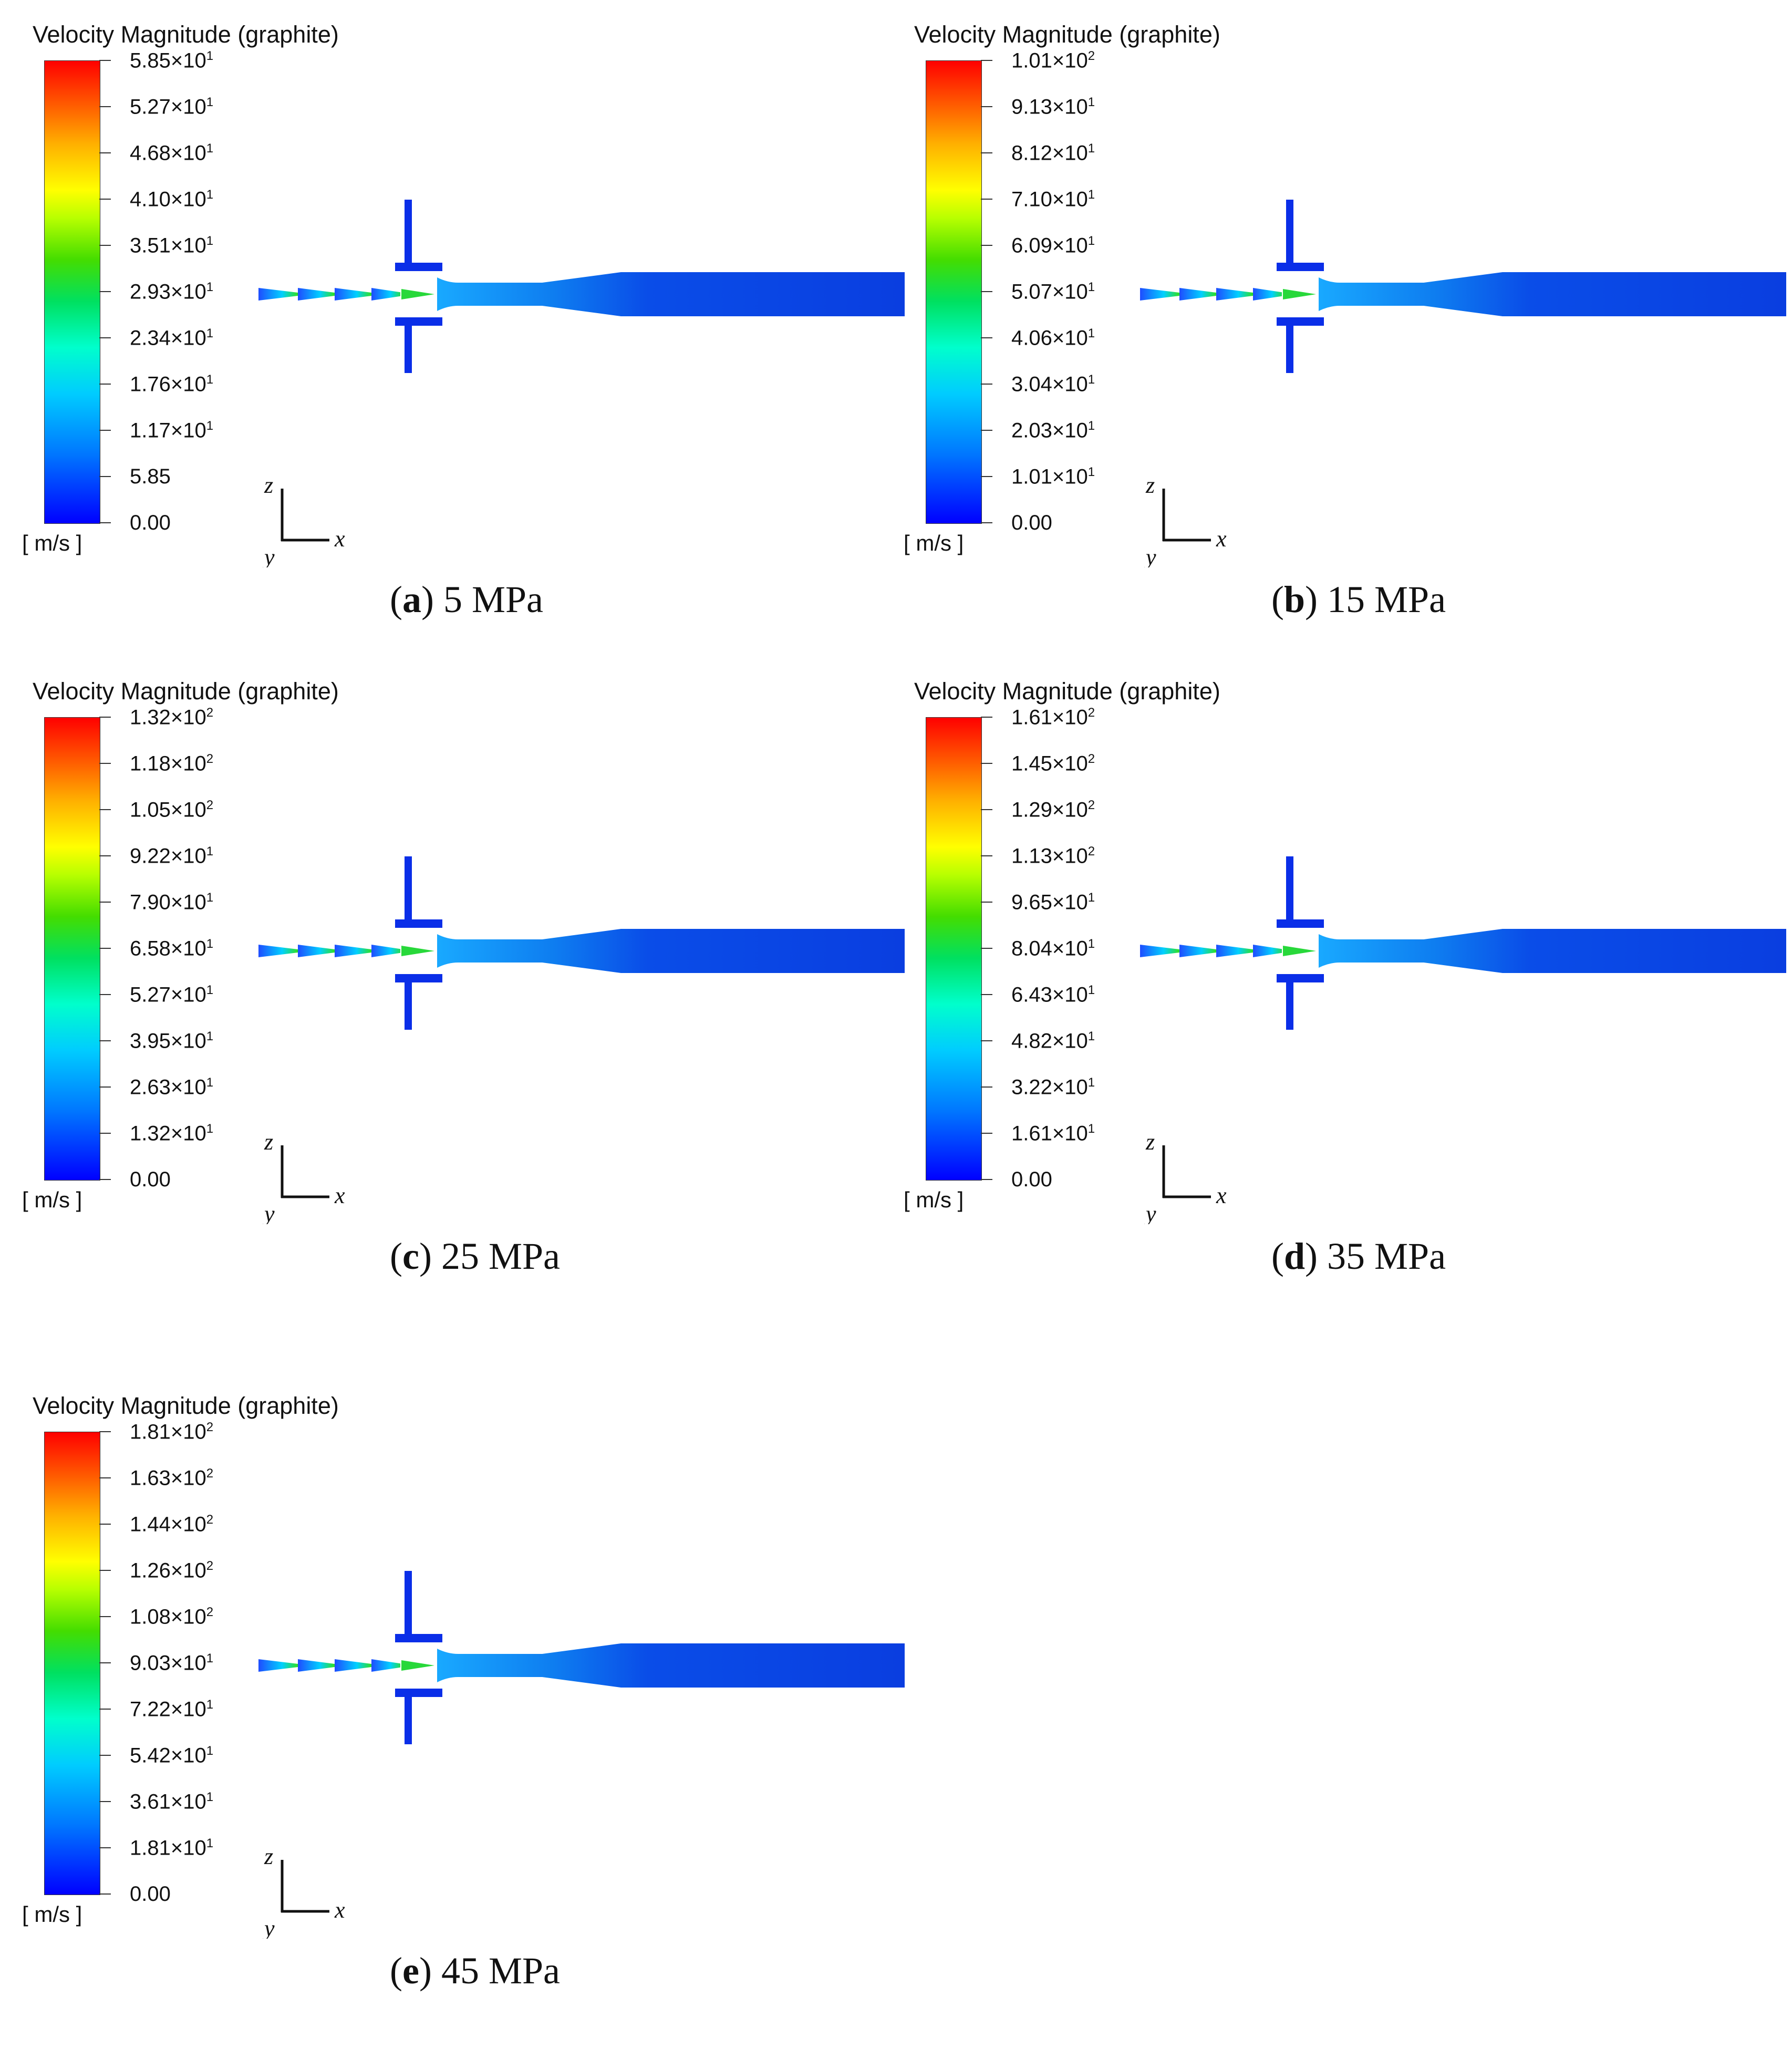 Image resolution: width=1792 pixels, height=2049 pixels. I want to click on panel-caption: (b) 15 MPa, so click(1358, 599).